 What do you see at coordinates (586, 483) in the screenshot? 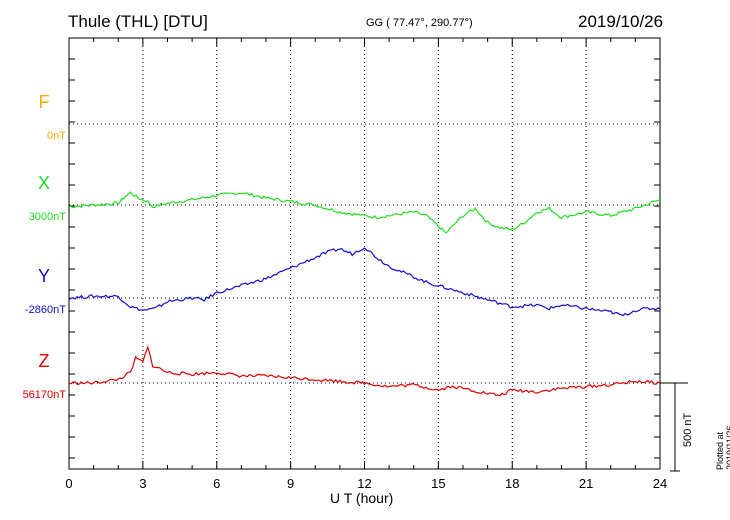
I see `x-tick-label: 21` at bounding box center [586, 483].